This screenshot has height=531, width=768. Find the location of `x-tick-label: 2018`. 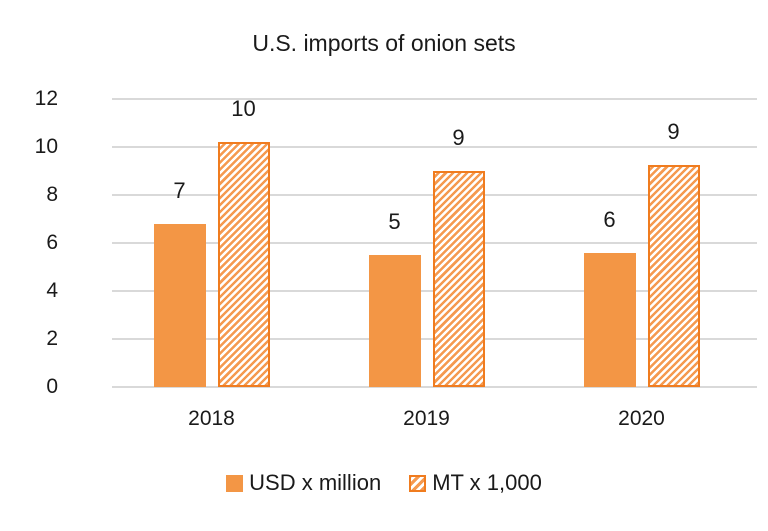

x-tick-label: 2018 is located at coordinates (211, 418).